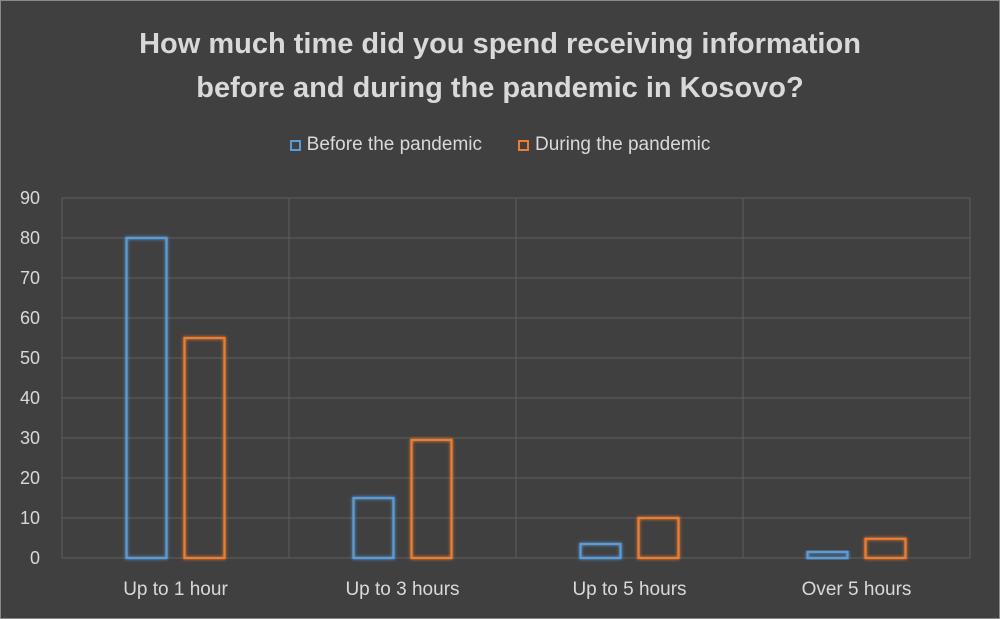 The height and width of the screenshot is (619, 1000). What do you see at coordinates (295, 145) in the screenshot?
I see `legend-swatch-before` at bounding box center [295, 145].